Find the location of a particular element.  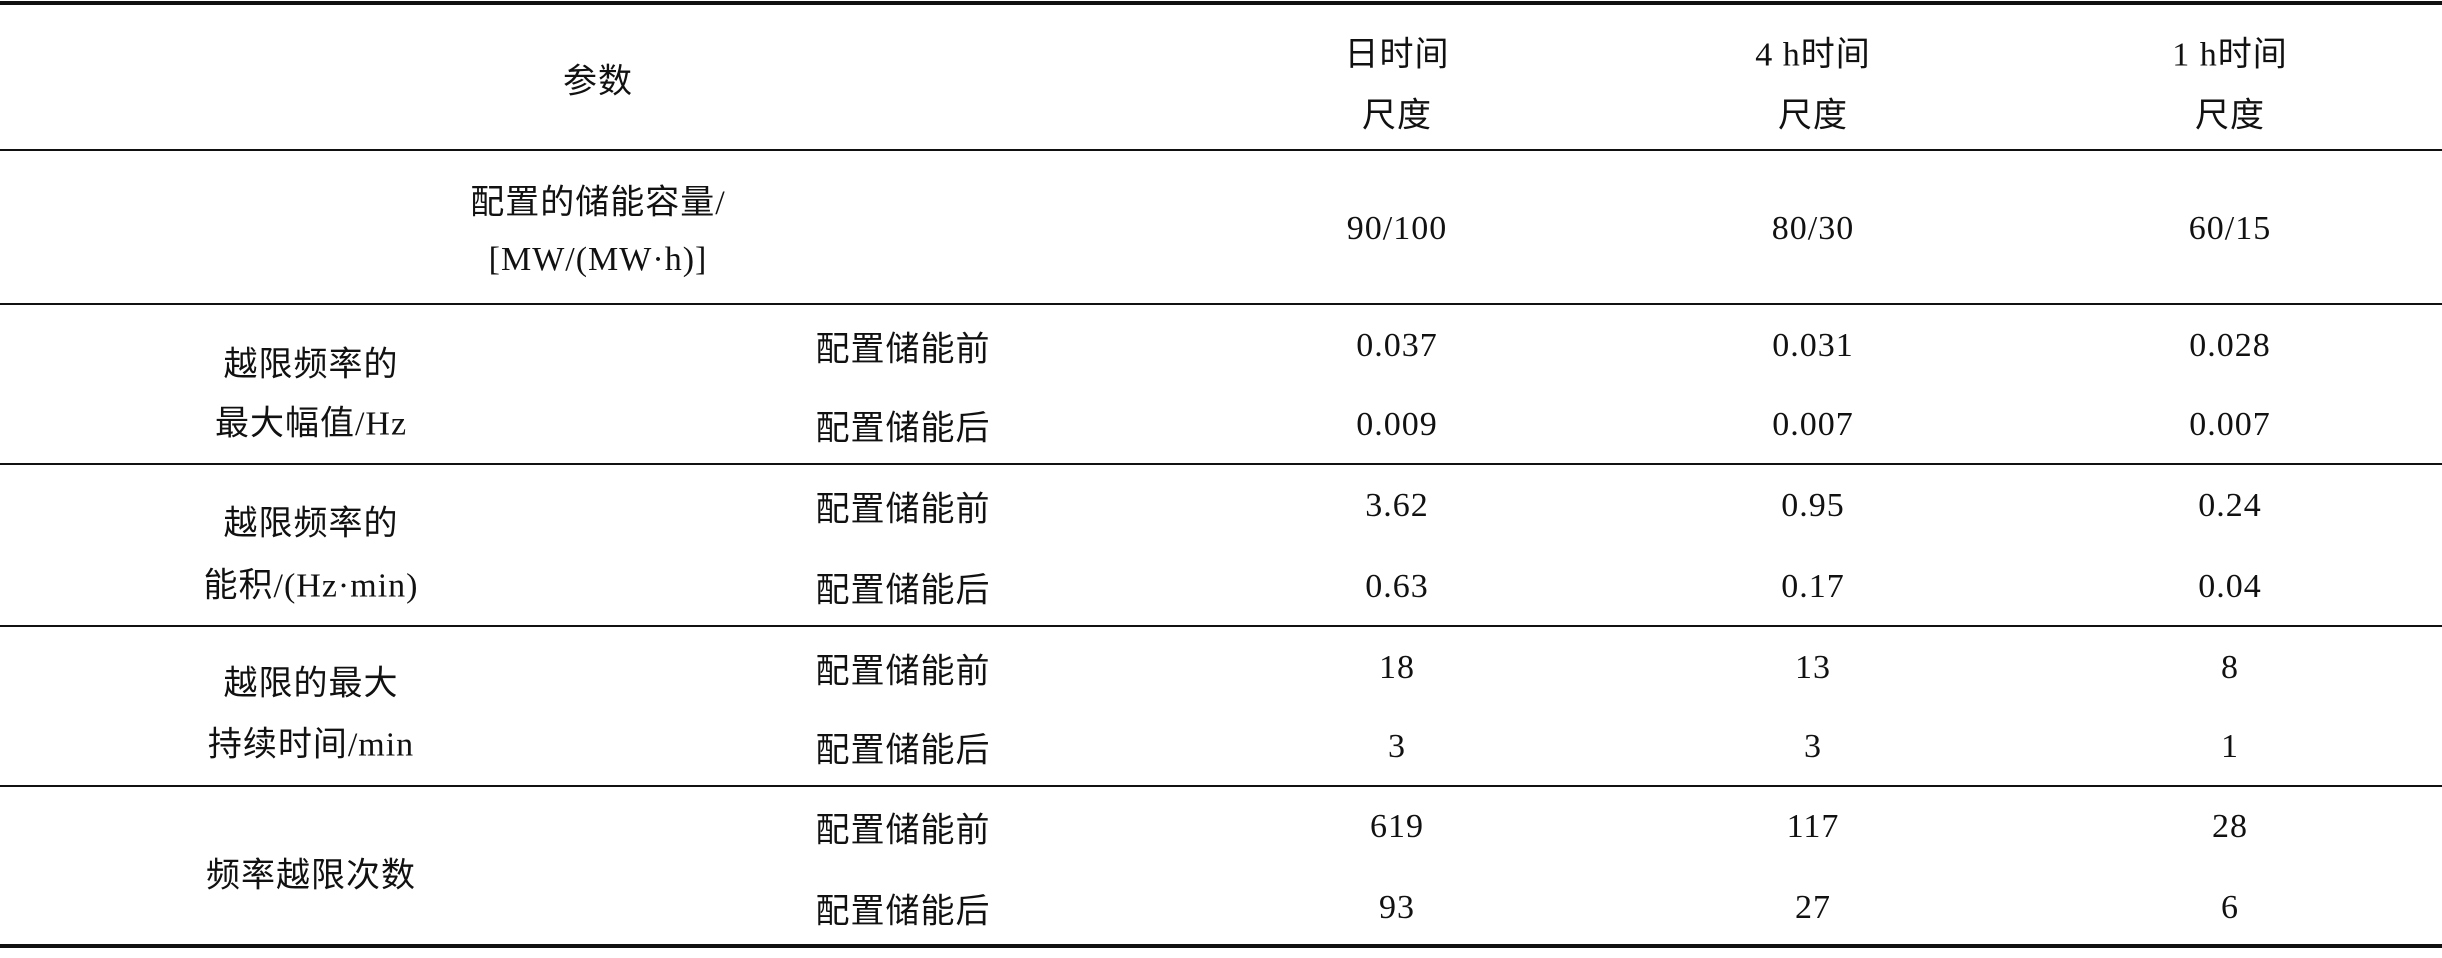

cell-value: 0.17 is located at coordinates (1813, 586).